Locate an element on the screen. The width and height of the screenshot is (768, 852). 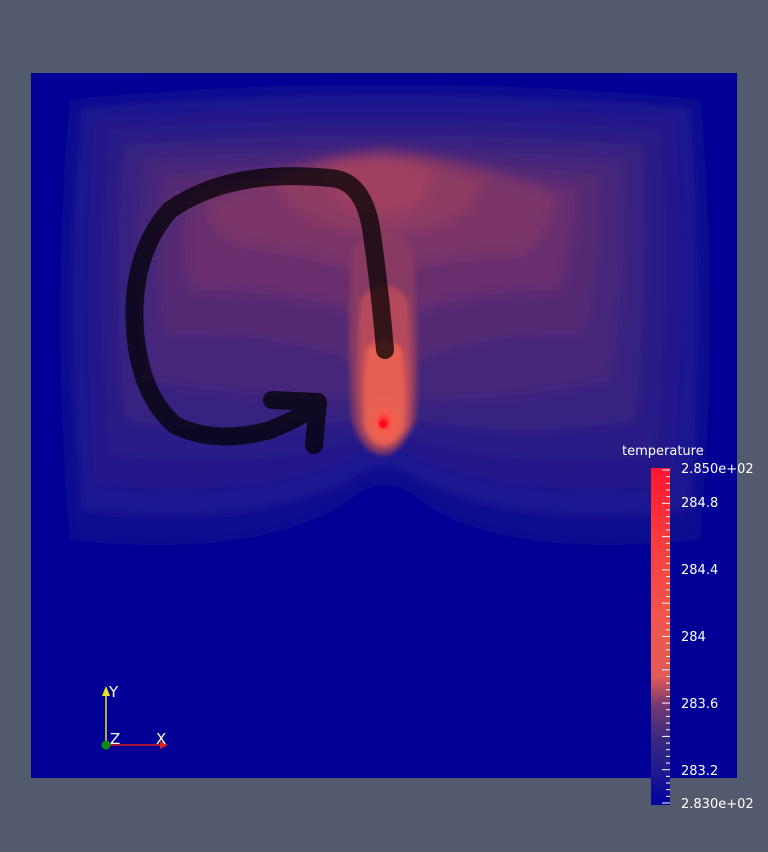
colorbar-ticks is located at coordinates (666, 636).